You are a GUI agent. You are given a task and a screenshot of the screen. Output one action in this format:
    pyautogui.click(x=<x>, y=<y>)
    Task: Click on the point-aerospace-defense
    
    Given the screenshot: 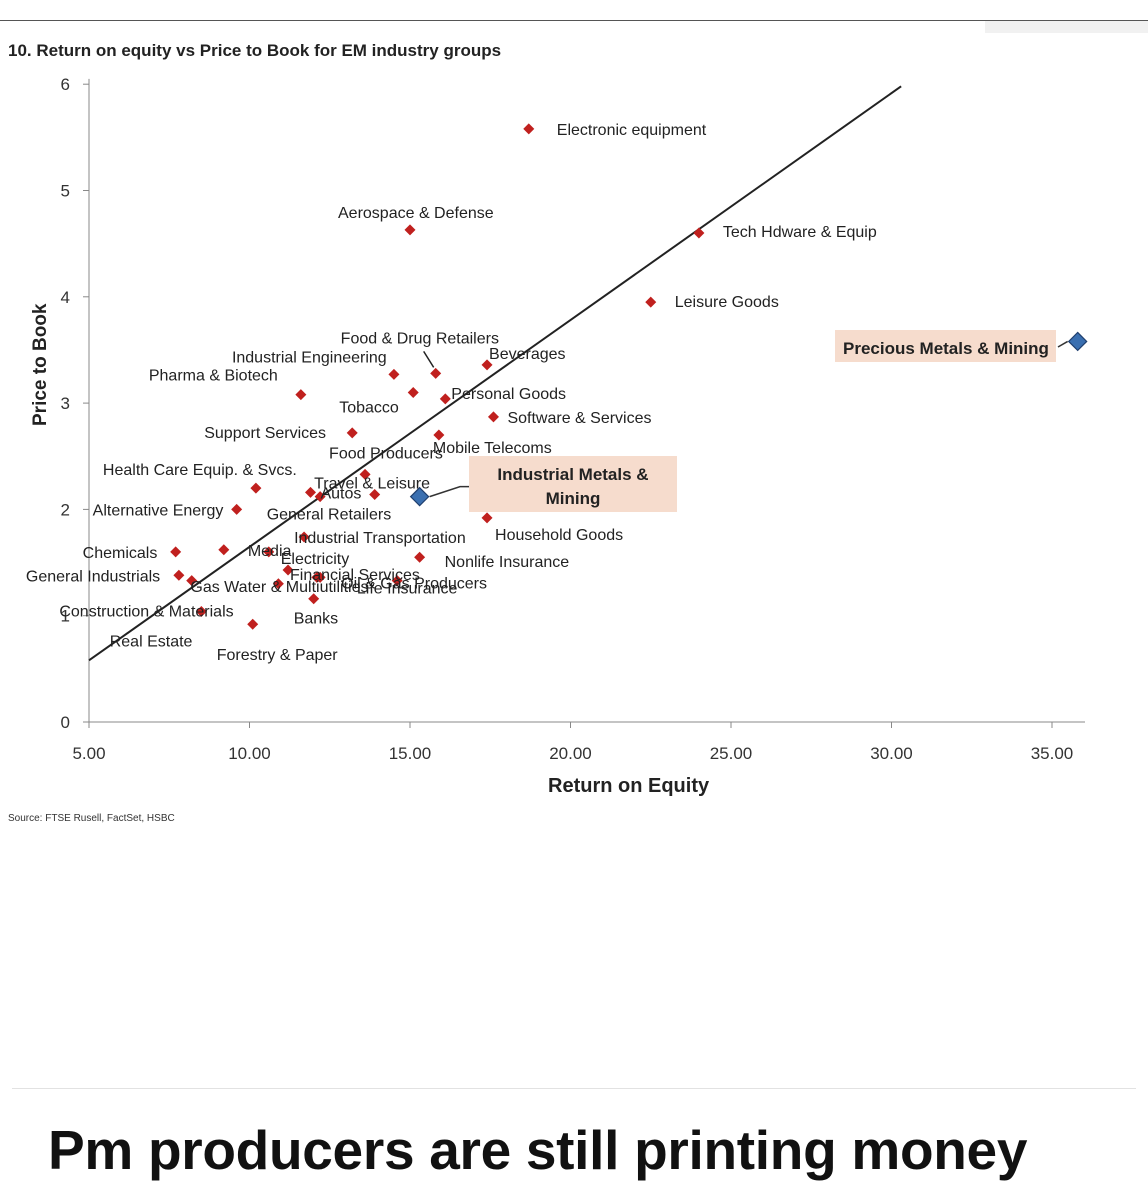 What is the action you would take?
    pyautogui.click(x=410, y=230)
    